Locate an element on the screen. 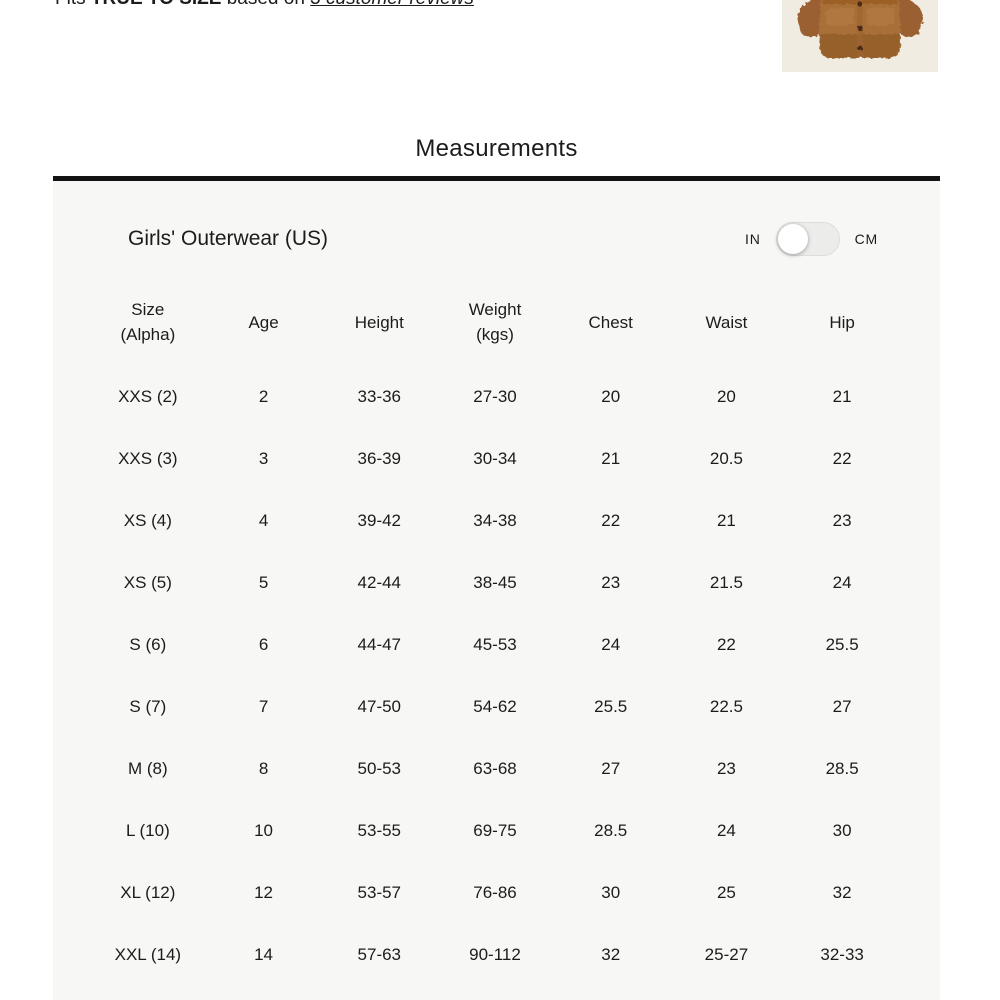  column-header: Chest is located at coordinates (610, 322).